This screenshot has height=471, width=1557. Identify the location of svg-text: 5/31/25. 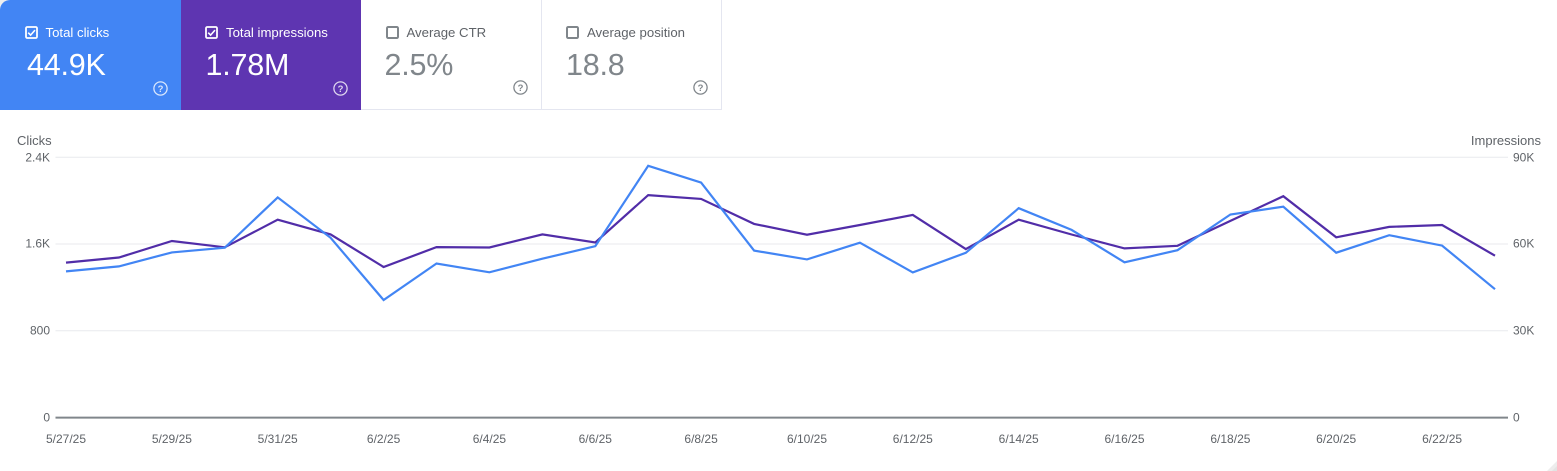
(278, 439).